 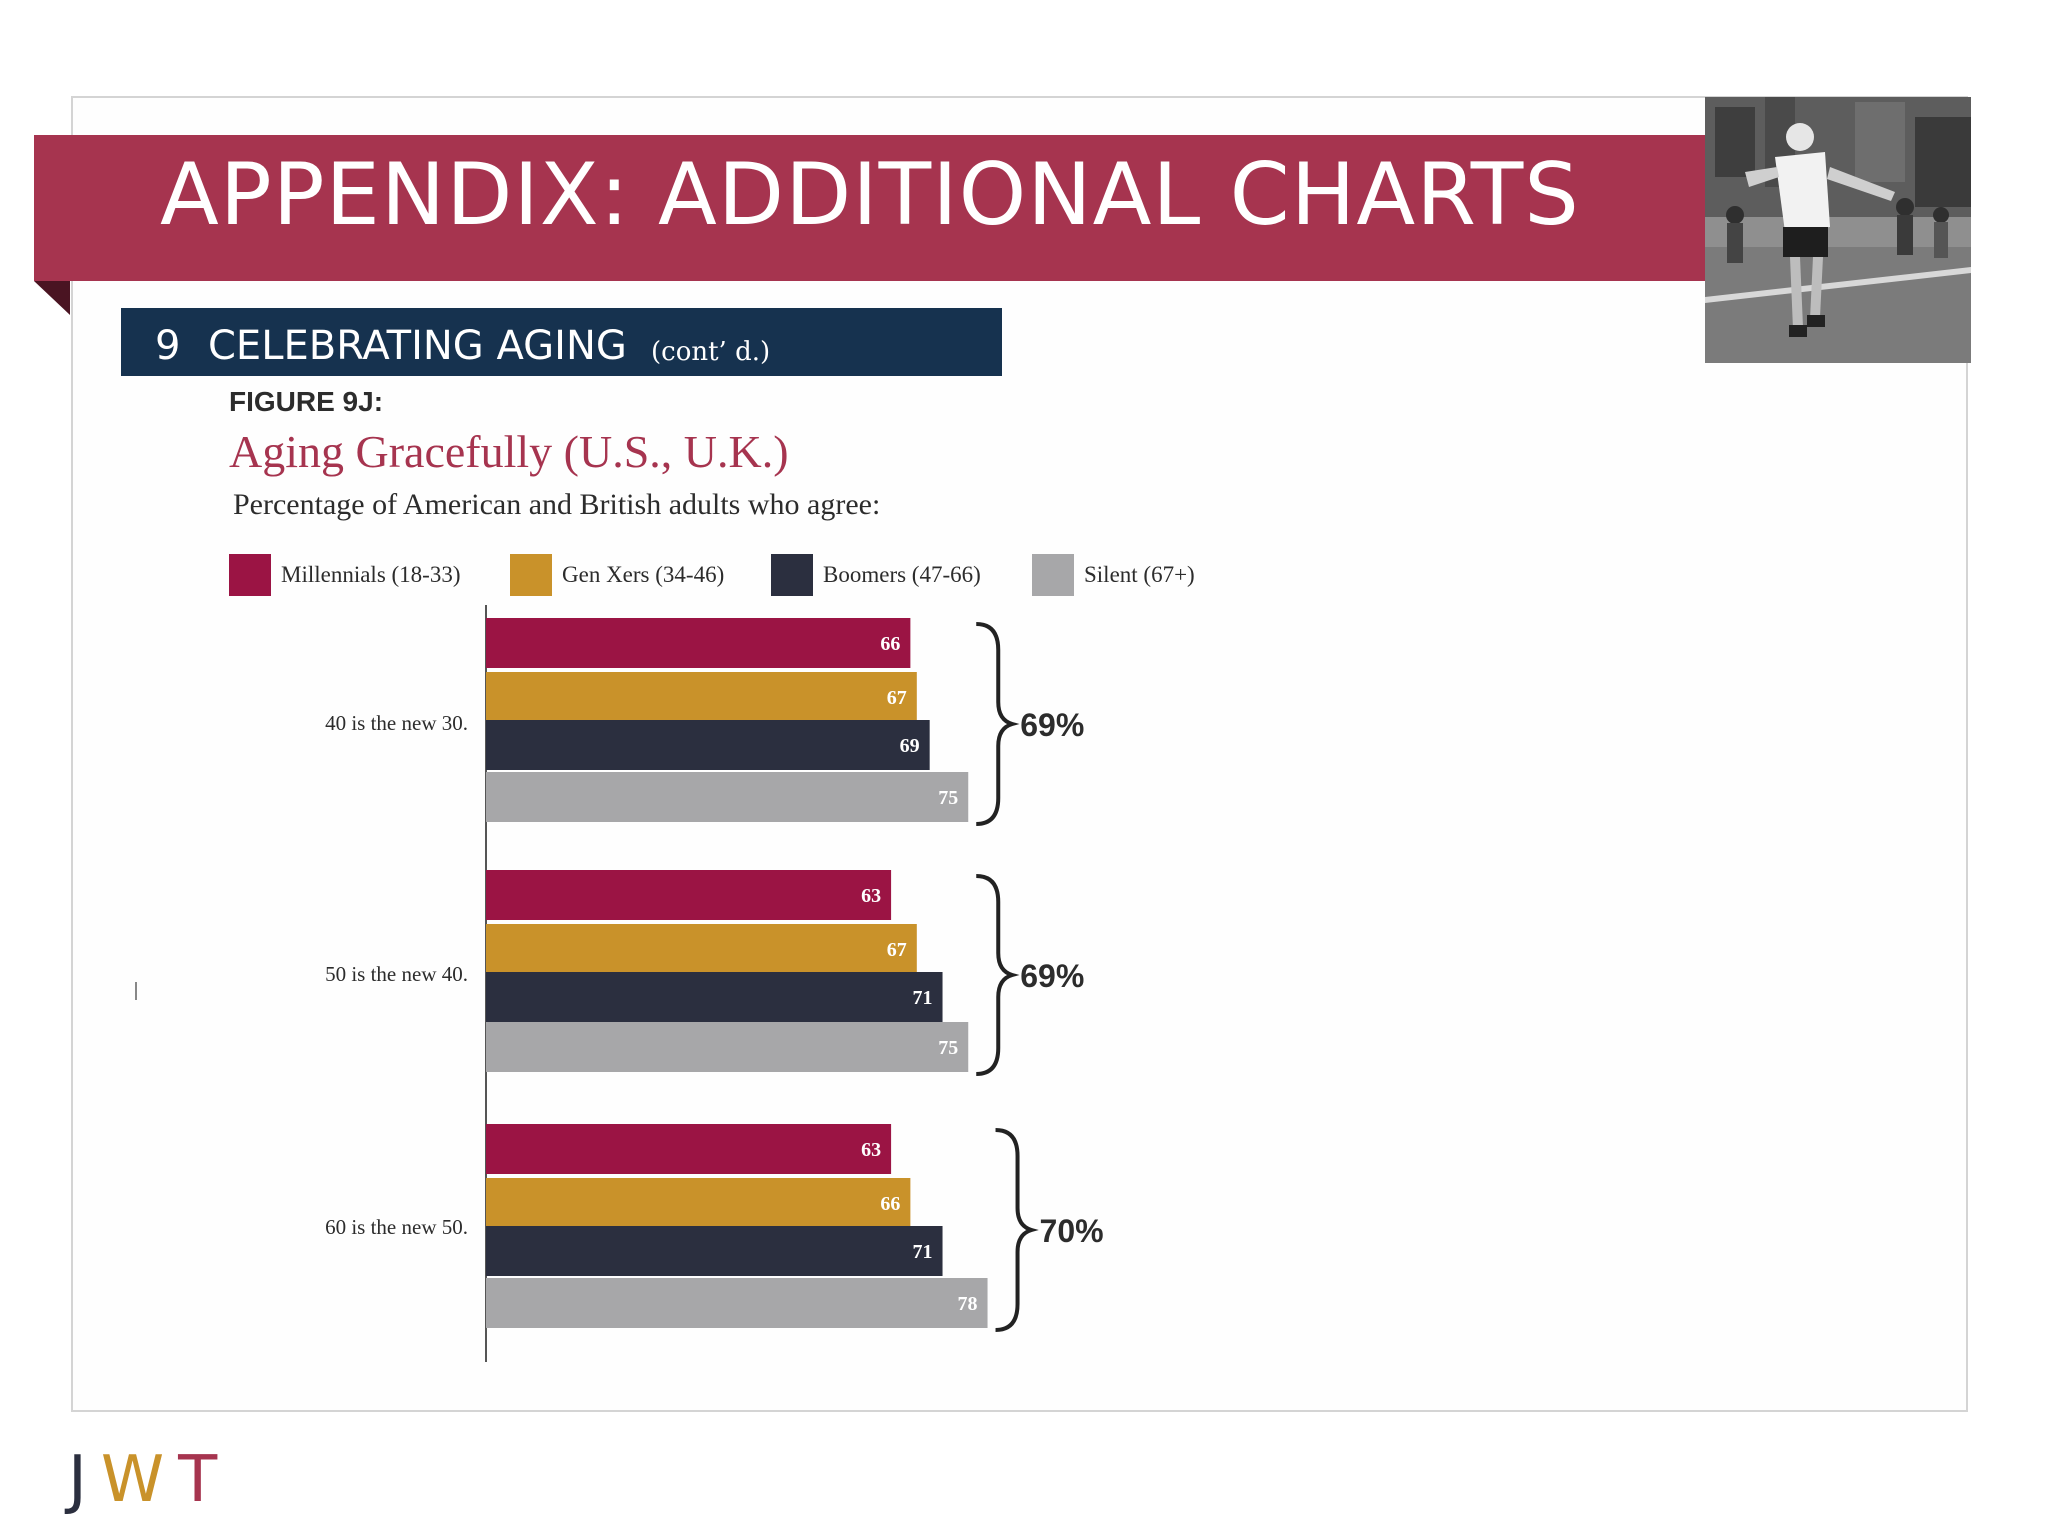 I want to click on bar-40-silent, so click(x=727, y=797).